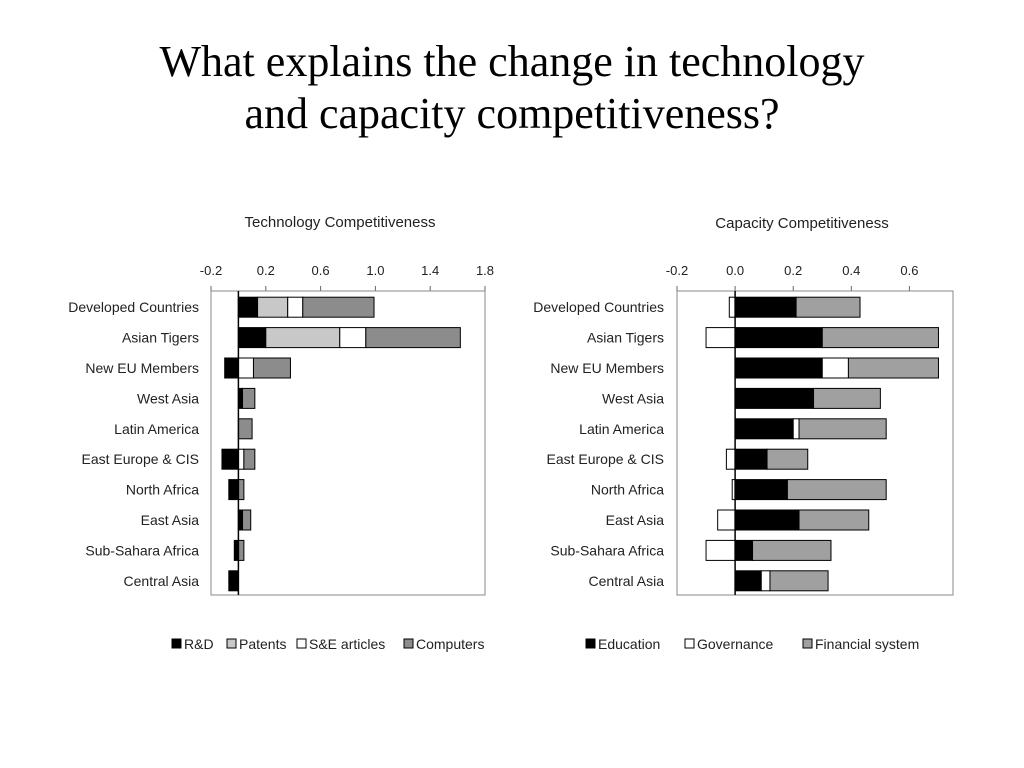  Describe the element at coordinates (170, 520) in the screenshot. I see `chart-1-category-label-east-asia: East Asia` at that location.